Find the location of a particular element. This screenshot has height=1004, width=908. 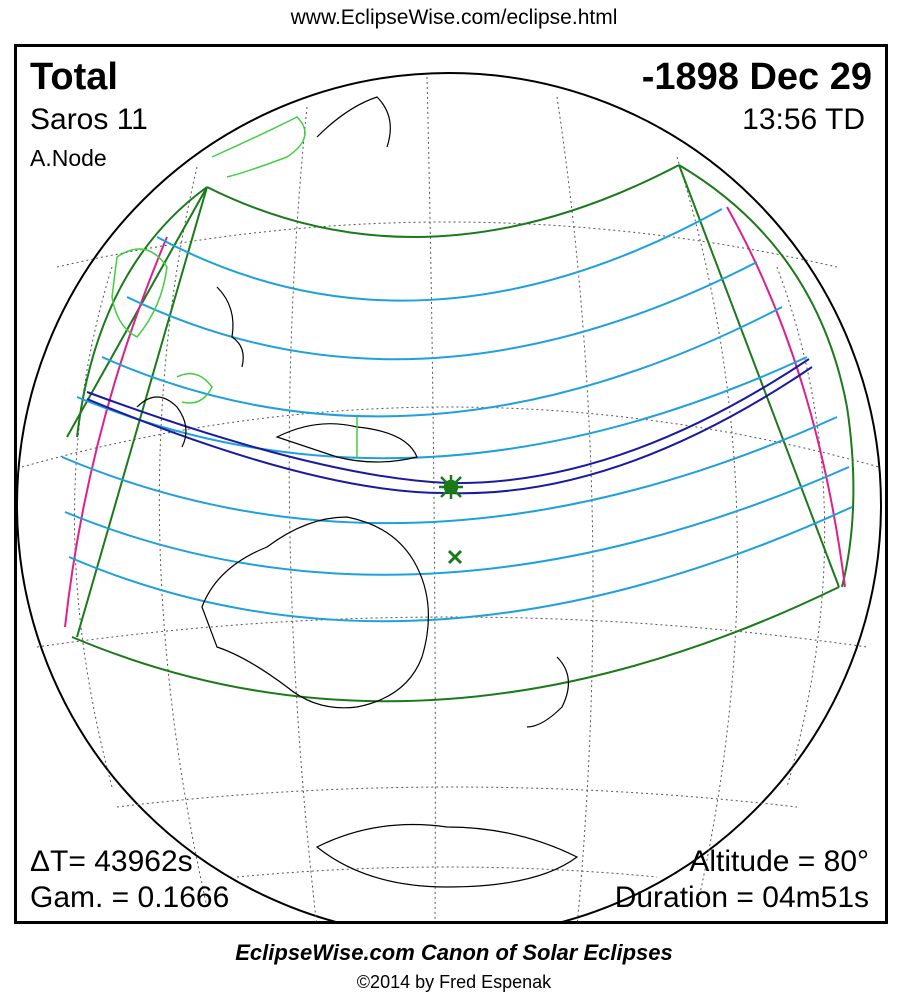

green-star-icon is located at coordinates (451, 487).